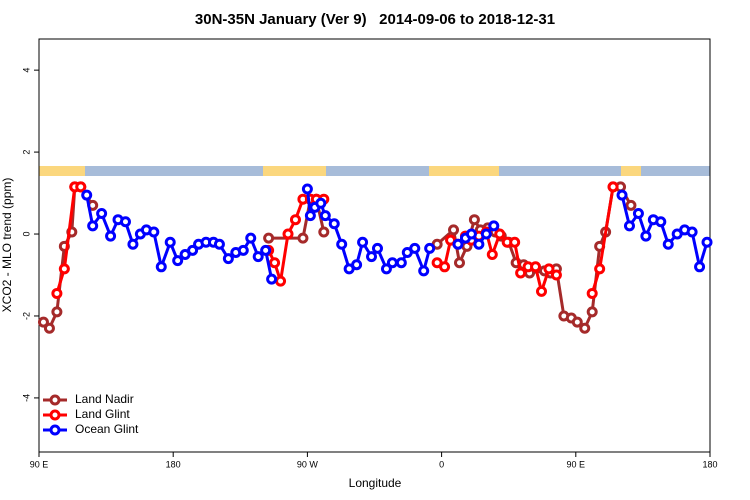 The height and width of the screenshot is (500, 750). I want to click on x-tick-label: 90 W, so click(308, 464).